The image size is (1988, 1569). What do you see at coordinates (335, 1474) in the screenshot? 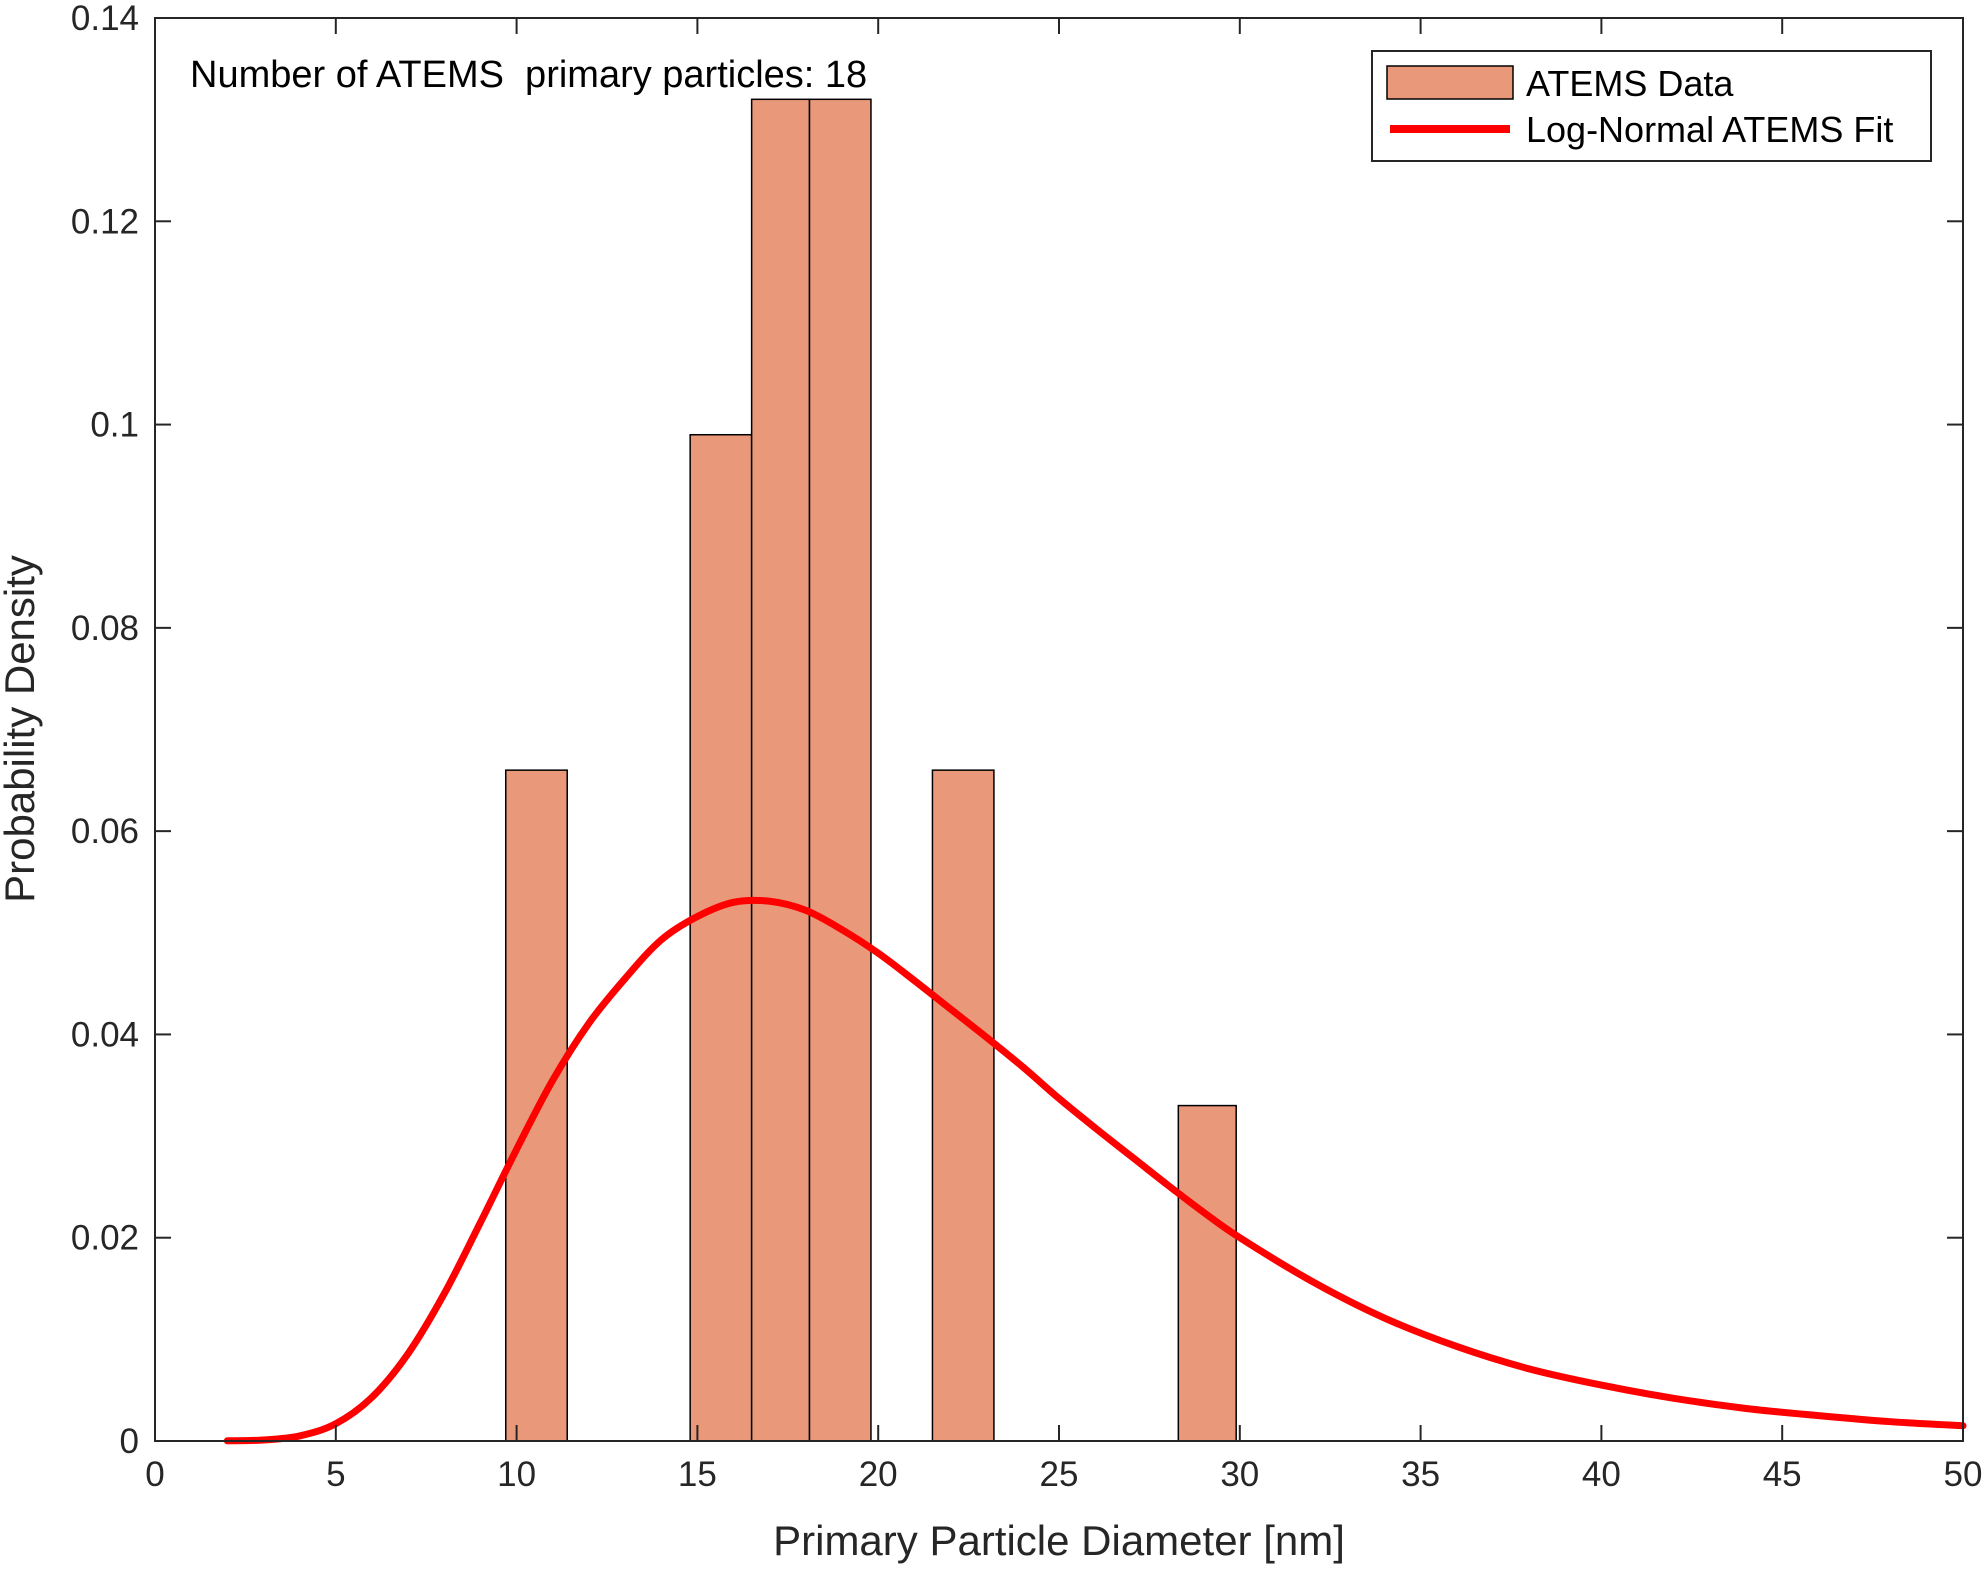
I see `x-tick-label: 5` at bounding box center [335, 1474].